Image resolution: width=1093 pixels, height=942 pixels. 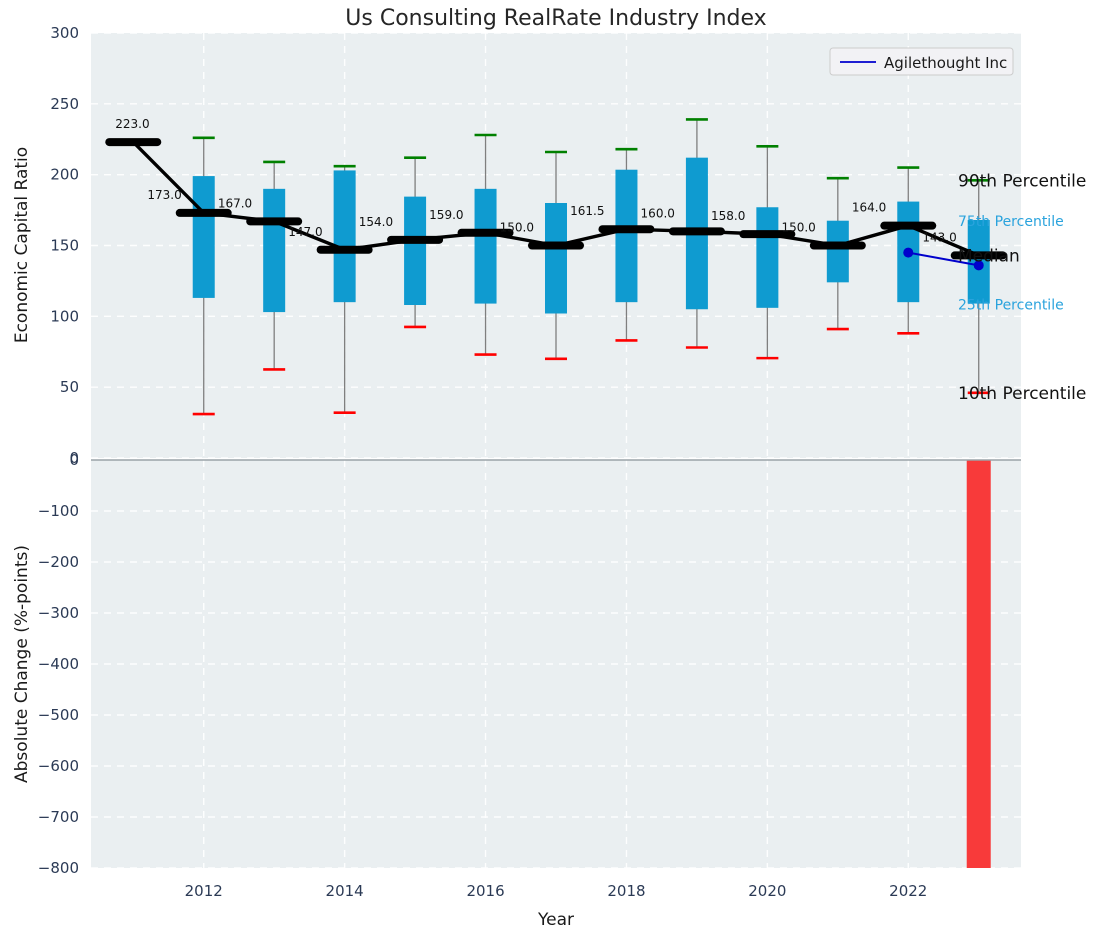 I want to click on y-tick-label: −100, so click(x=58, y=511).